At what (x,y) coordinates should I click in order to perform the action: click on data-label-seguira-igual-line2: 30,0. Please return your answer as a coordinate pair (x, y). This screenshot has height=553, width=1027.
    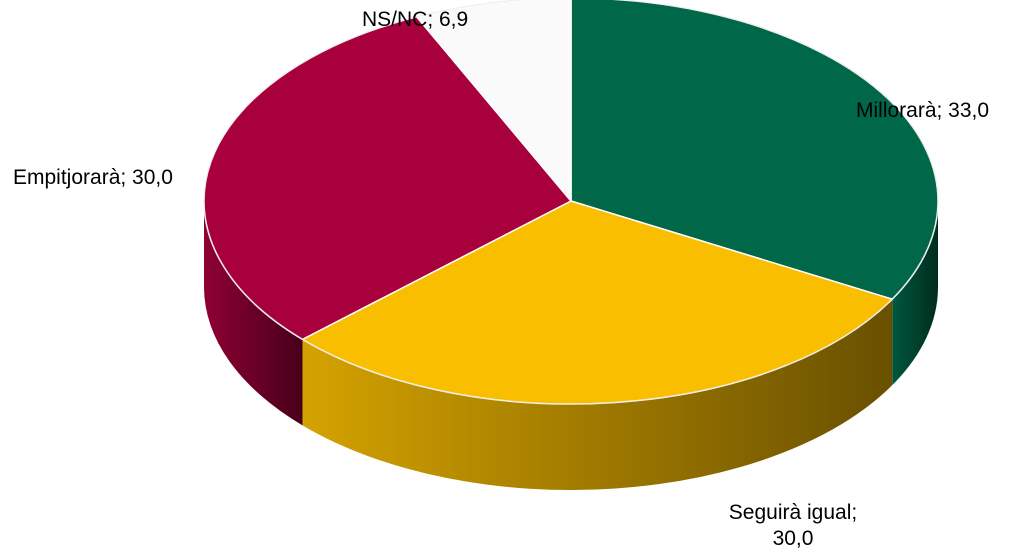
    Looking at the image, I should click on (793, 538).